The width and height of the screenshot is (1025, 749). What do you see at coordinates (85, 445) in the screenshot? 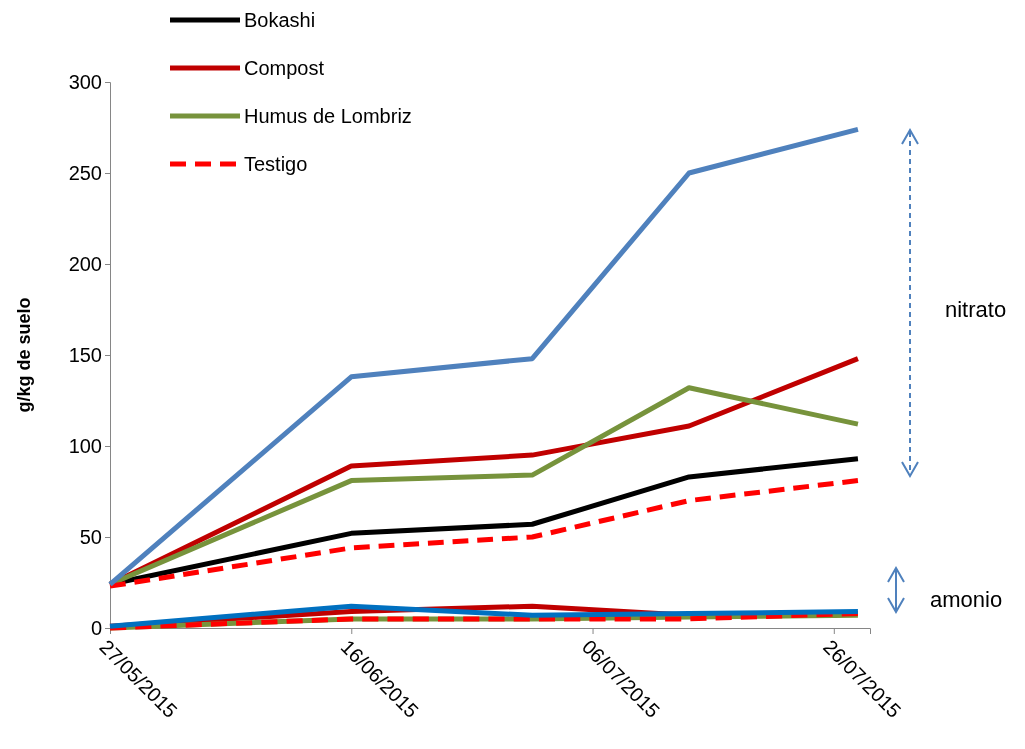
I see `y-tick-label: 100` at bounding box center [85, 445].